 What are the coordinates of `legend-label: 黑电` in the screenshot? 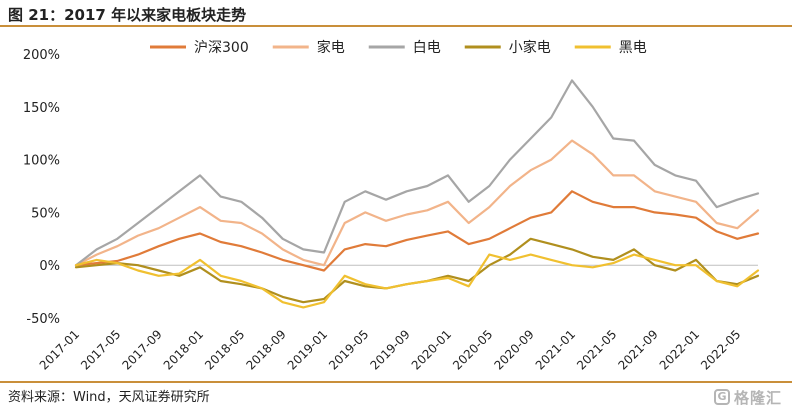 It's located at (633, 48).